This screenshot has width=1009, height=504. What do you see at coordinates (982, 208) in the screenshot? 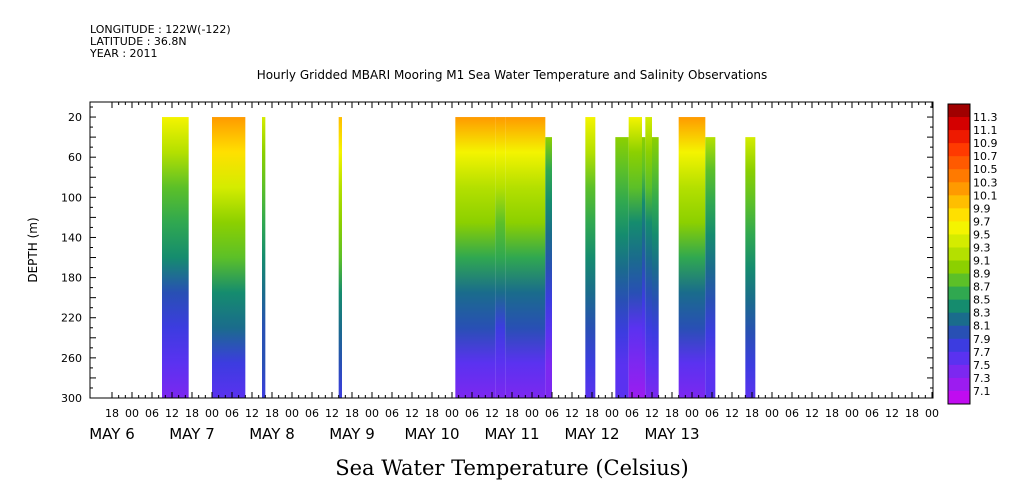
I see `colorbar-tick-label: 9.9` at bounding box center [982, 208].